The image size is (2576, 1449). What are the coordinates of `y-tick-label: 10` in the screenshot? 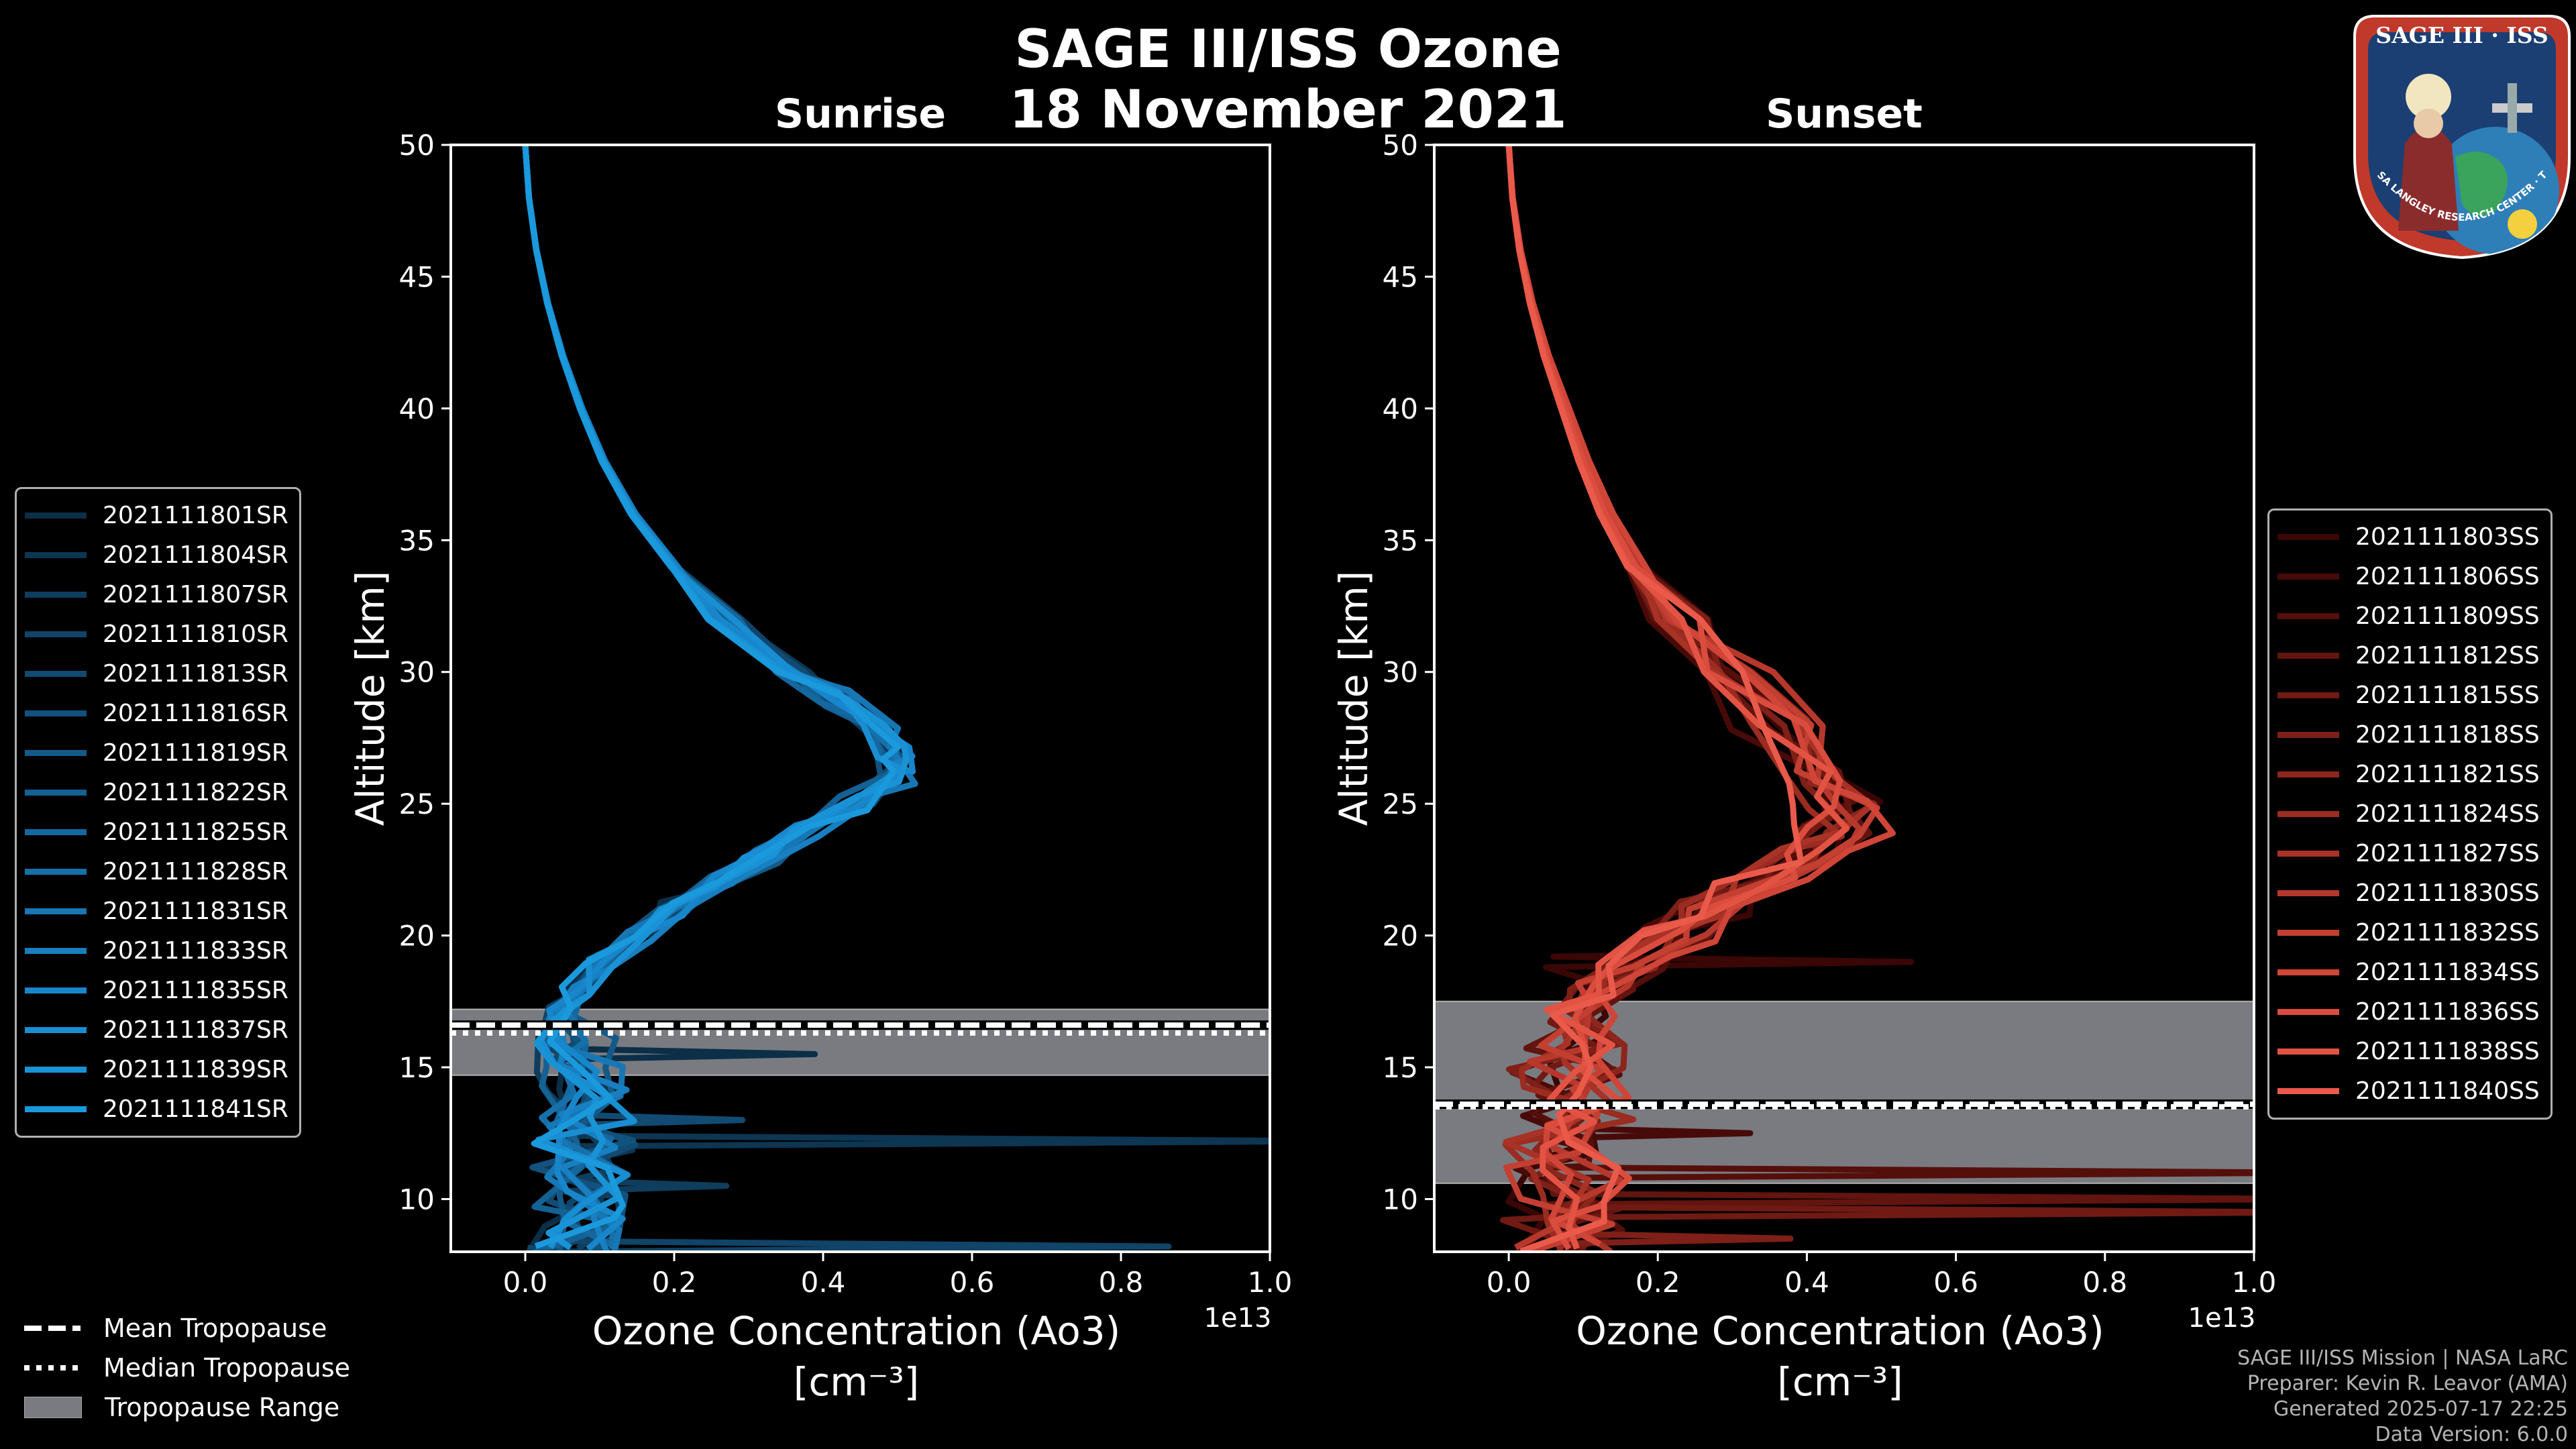 It's located at (417, 1199).